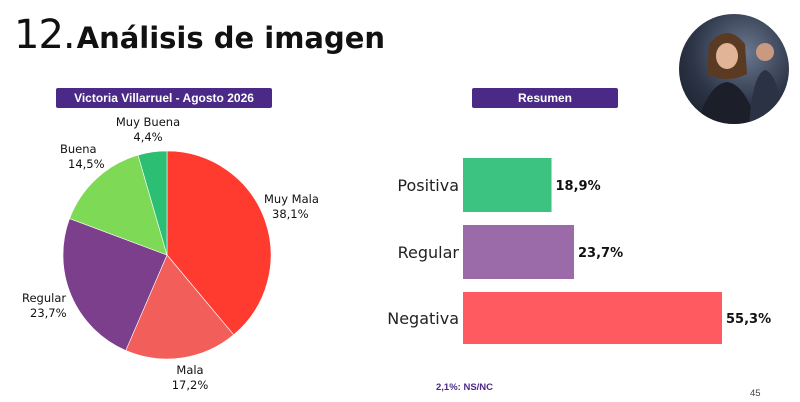 The image size is (800, 402). I want to click on pie-slice-mala, so click(180, 307).